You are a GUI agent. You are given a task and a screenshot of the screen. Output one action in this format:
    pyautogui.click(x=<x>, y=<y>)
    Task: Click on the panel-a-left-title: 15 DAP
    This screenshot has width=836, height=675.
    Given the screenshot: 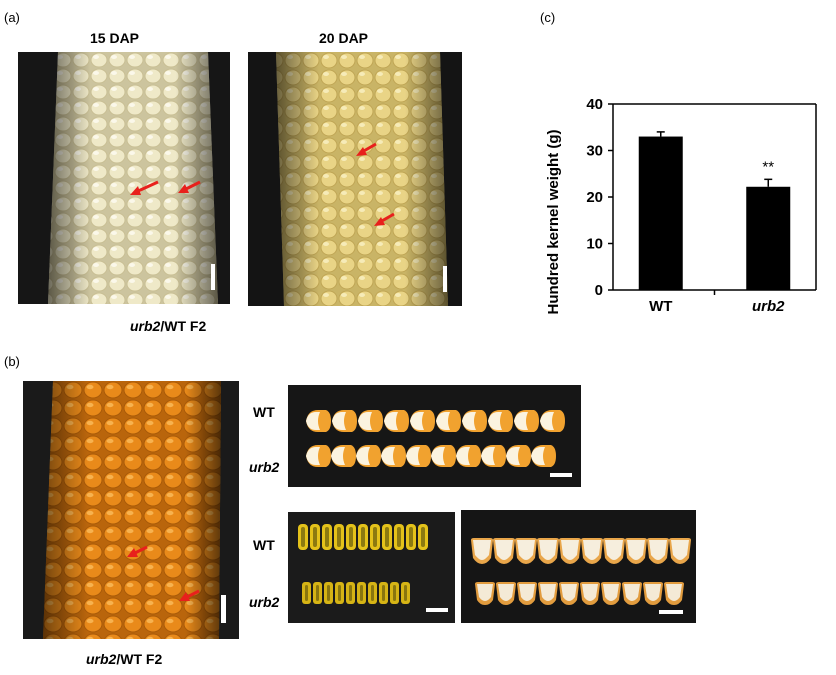 What is the action you would take?
    pyautogui.click(x=115, y=38)
    